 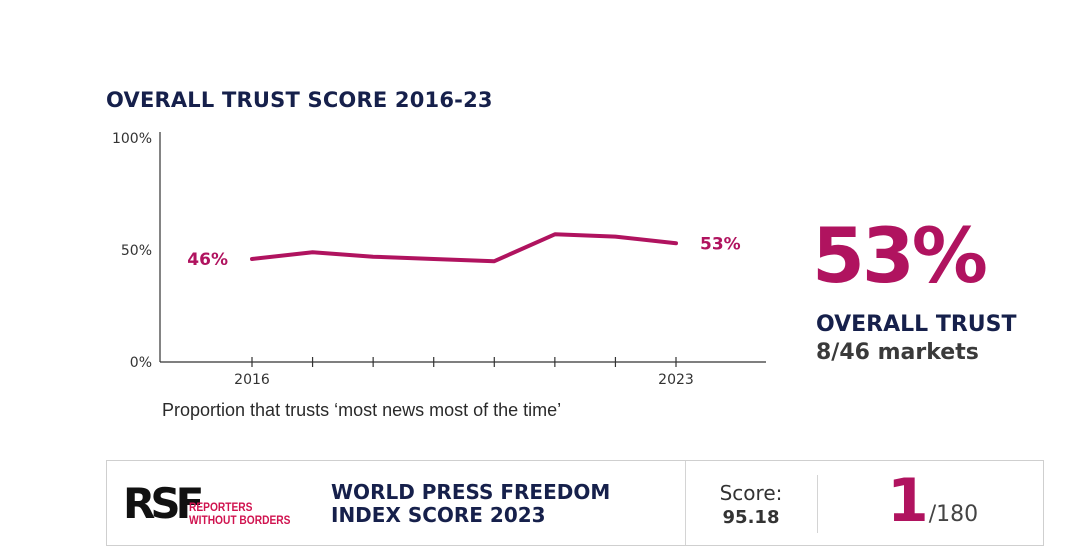 I want to click on index-title-line2: INDEX SCORE 2023, so click(x=438, y=515).